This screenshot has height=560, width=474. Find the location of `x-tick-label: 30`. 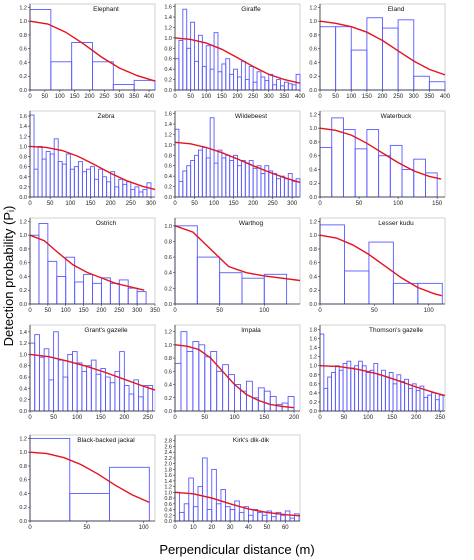

x-tick-label: 30 is located at coordinates (230, 528).